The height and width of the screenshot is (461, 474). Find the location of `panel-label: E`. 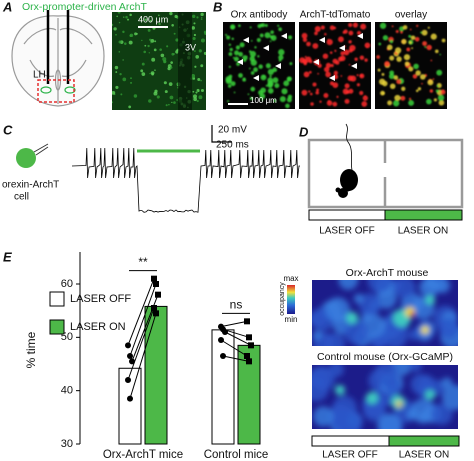

panel-label: E is located at coordinates (7, 256).